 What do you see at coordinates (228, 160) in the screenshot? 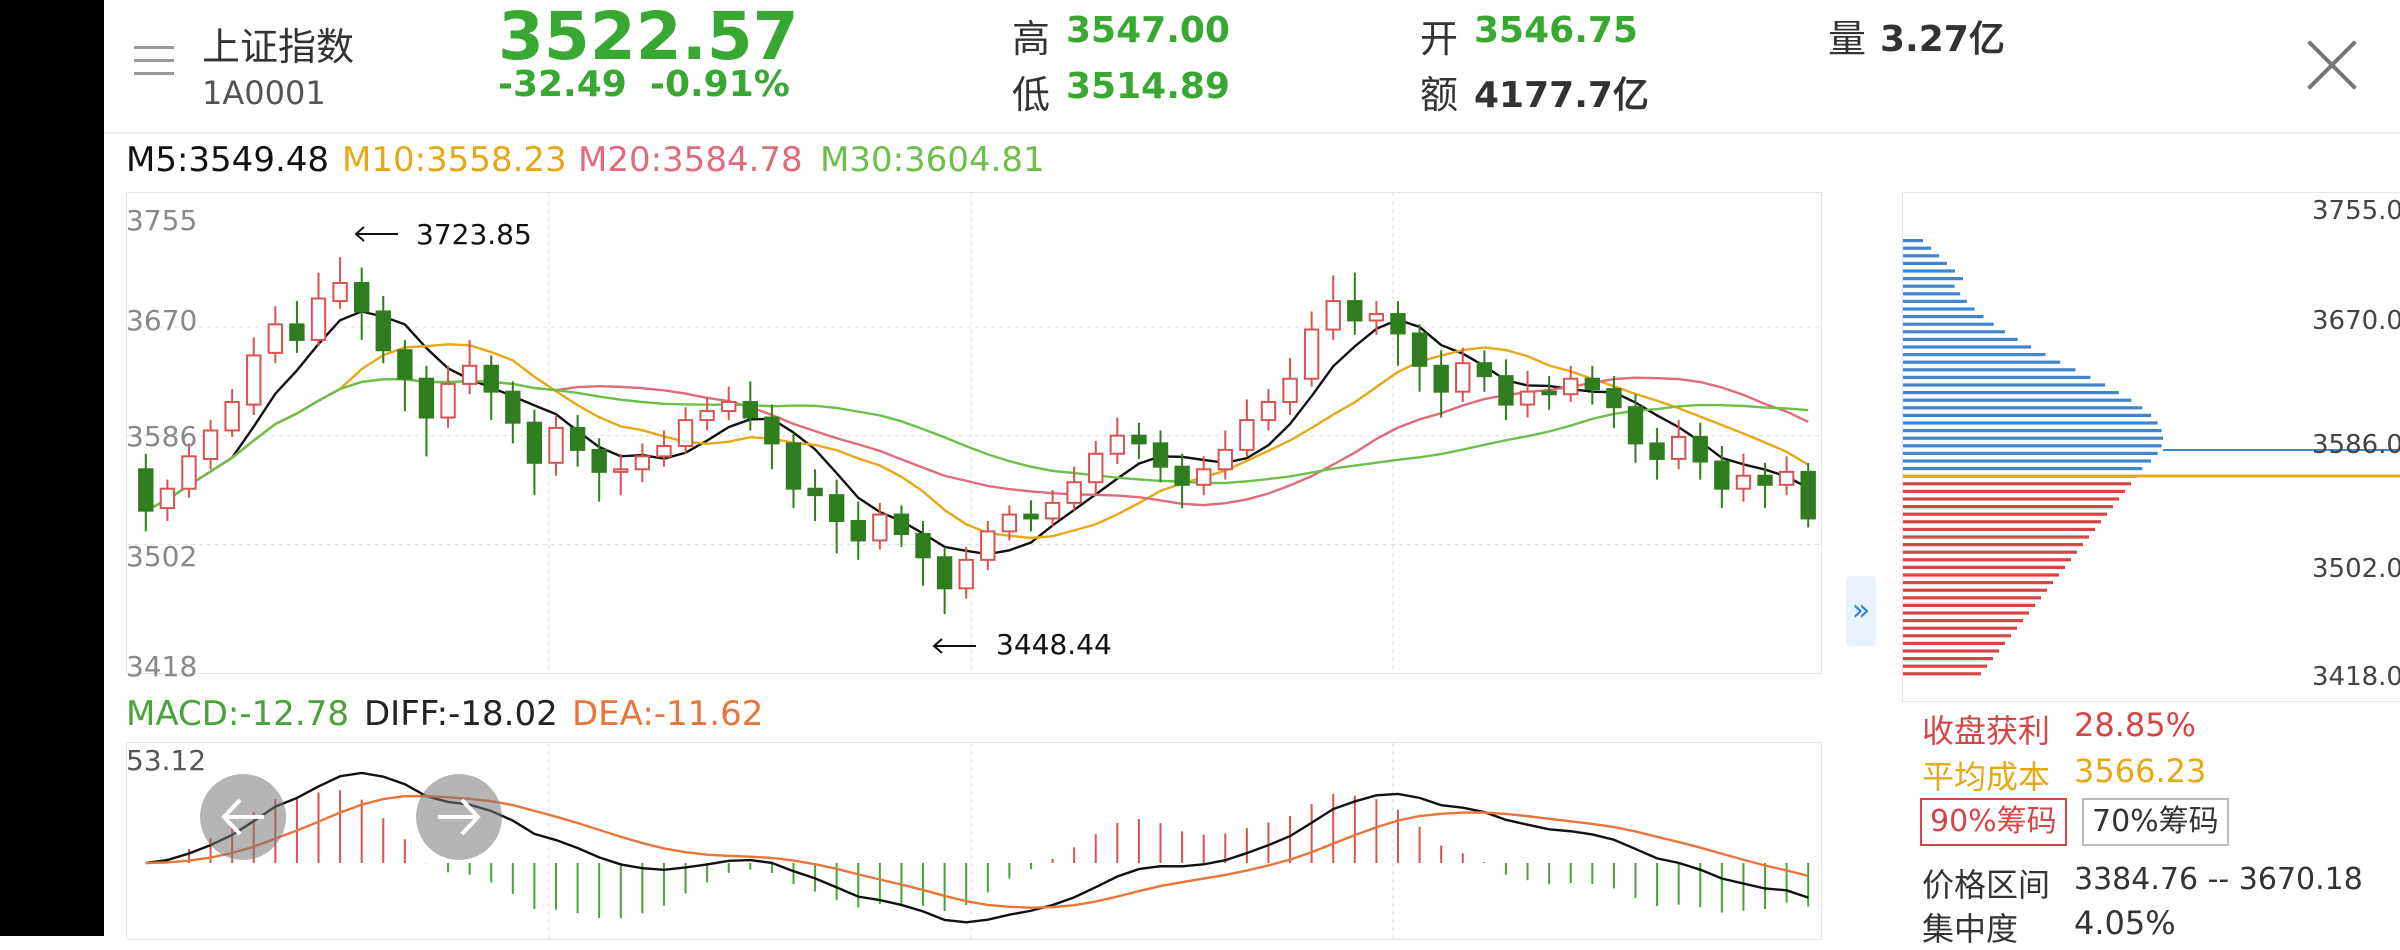
I see `ma5-legend: M5:3549.48` at bounding box center [228, 160].